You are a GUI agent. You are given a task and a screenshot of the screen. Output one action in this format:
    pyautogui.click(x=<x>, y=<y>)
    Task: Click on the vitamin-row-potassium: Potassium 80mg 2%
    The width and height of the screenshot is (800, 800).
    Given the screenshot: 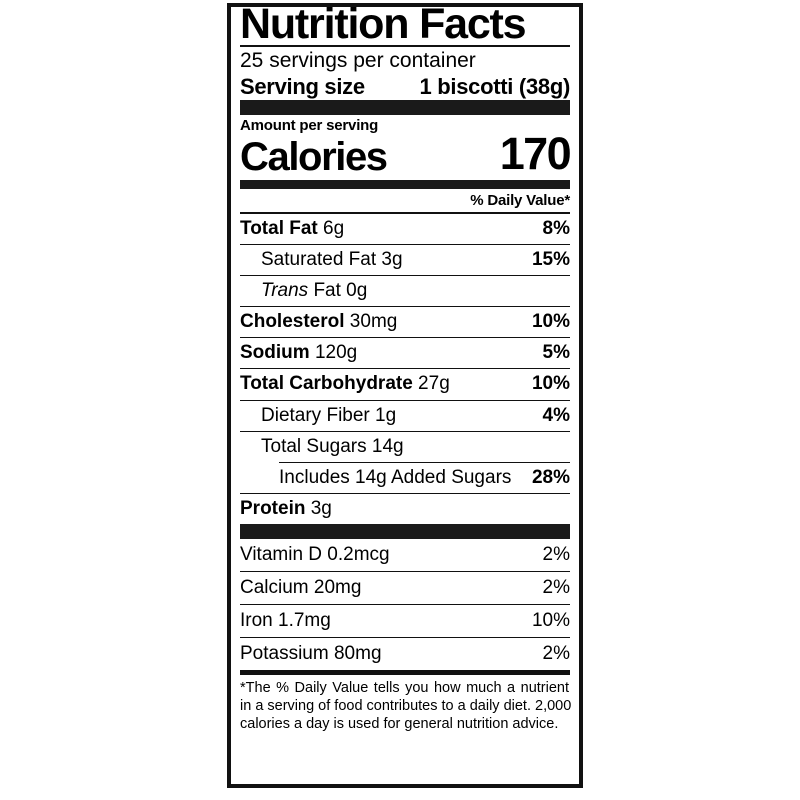 What is the action you would take?
    pyautogui.click(x=405, y=654)
    